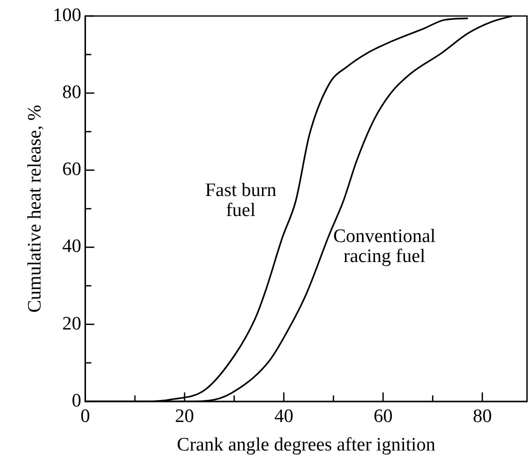 The image size is (528, 461). Describe the element at coordinates (77, 401) in the screenshot. I see `y-tick-label: 0` at that location.